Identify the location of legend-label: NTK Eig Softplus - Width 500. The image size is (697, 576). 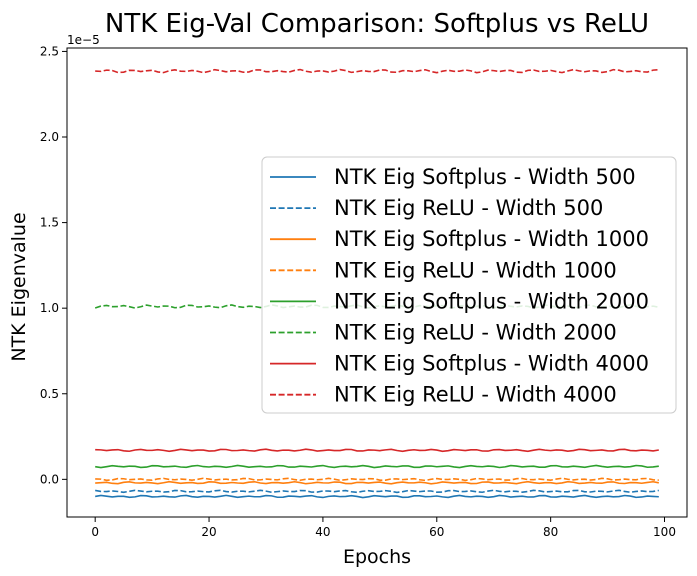
(485, 177).